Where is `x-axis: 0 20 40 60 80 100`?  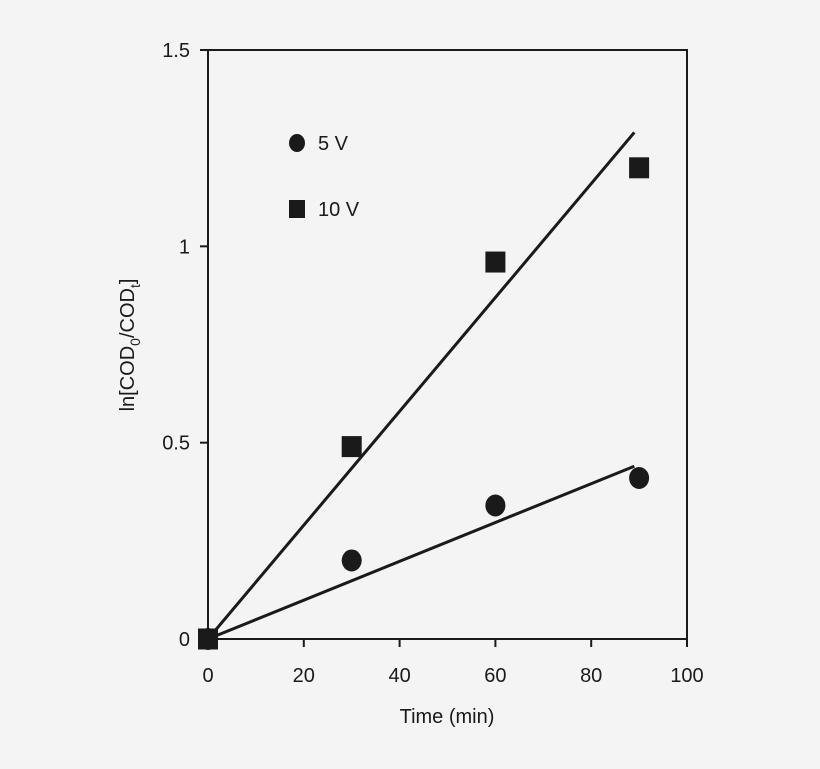 x-axis: 0 20 40 60 80 100 is located at coordinates (453, 663).